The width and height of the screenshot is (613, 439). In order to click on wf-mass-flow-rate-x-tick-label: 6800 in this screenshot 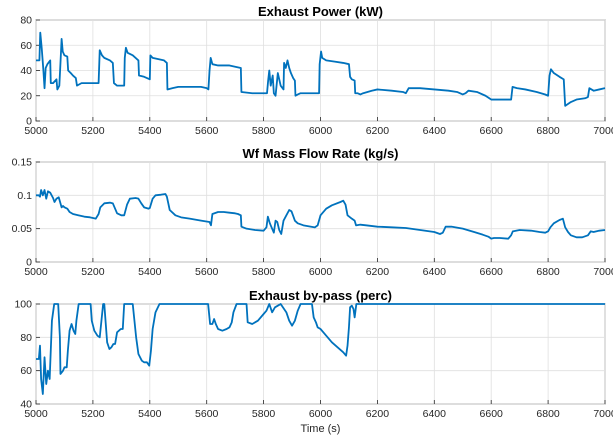, I will do `click(548, 272)`.